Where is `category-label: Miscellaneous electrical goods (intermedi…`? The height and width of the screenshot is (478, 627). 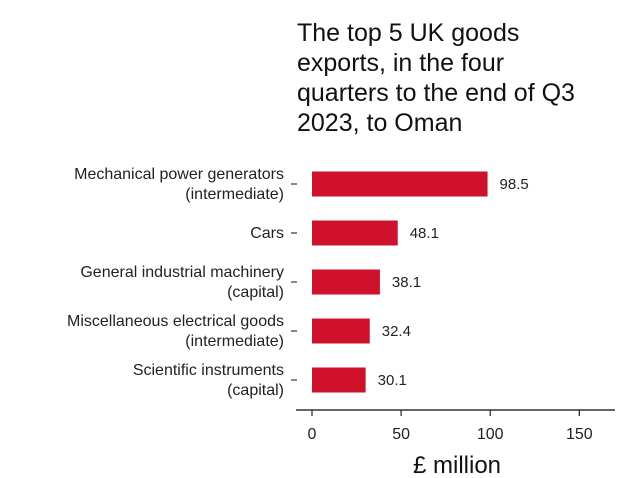 category-label: Miscellaneous electrical goods (intermedi… is located at coordinates (175, 331).